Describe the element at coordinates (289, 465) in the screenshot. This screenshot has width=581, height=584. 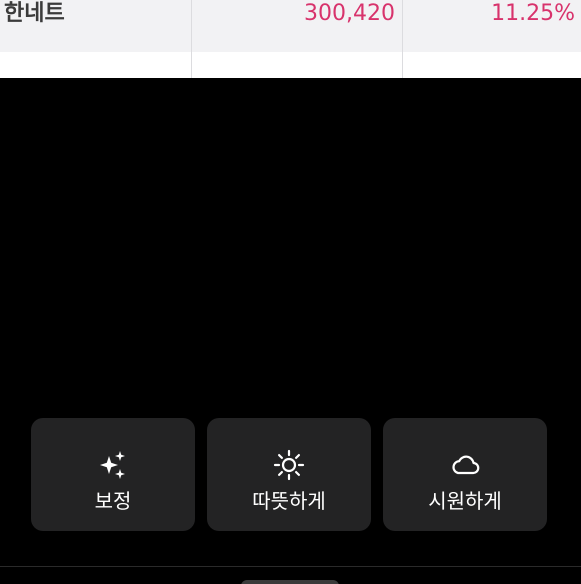
I see `sun-icon` at that location.